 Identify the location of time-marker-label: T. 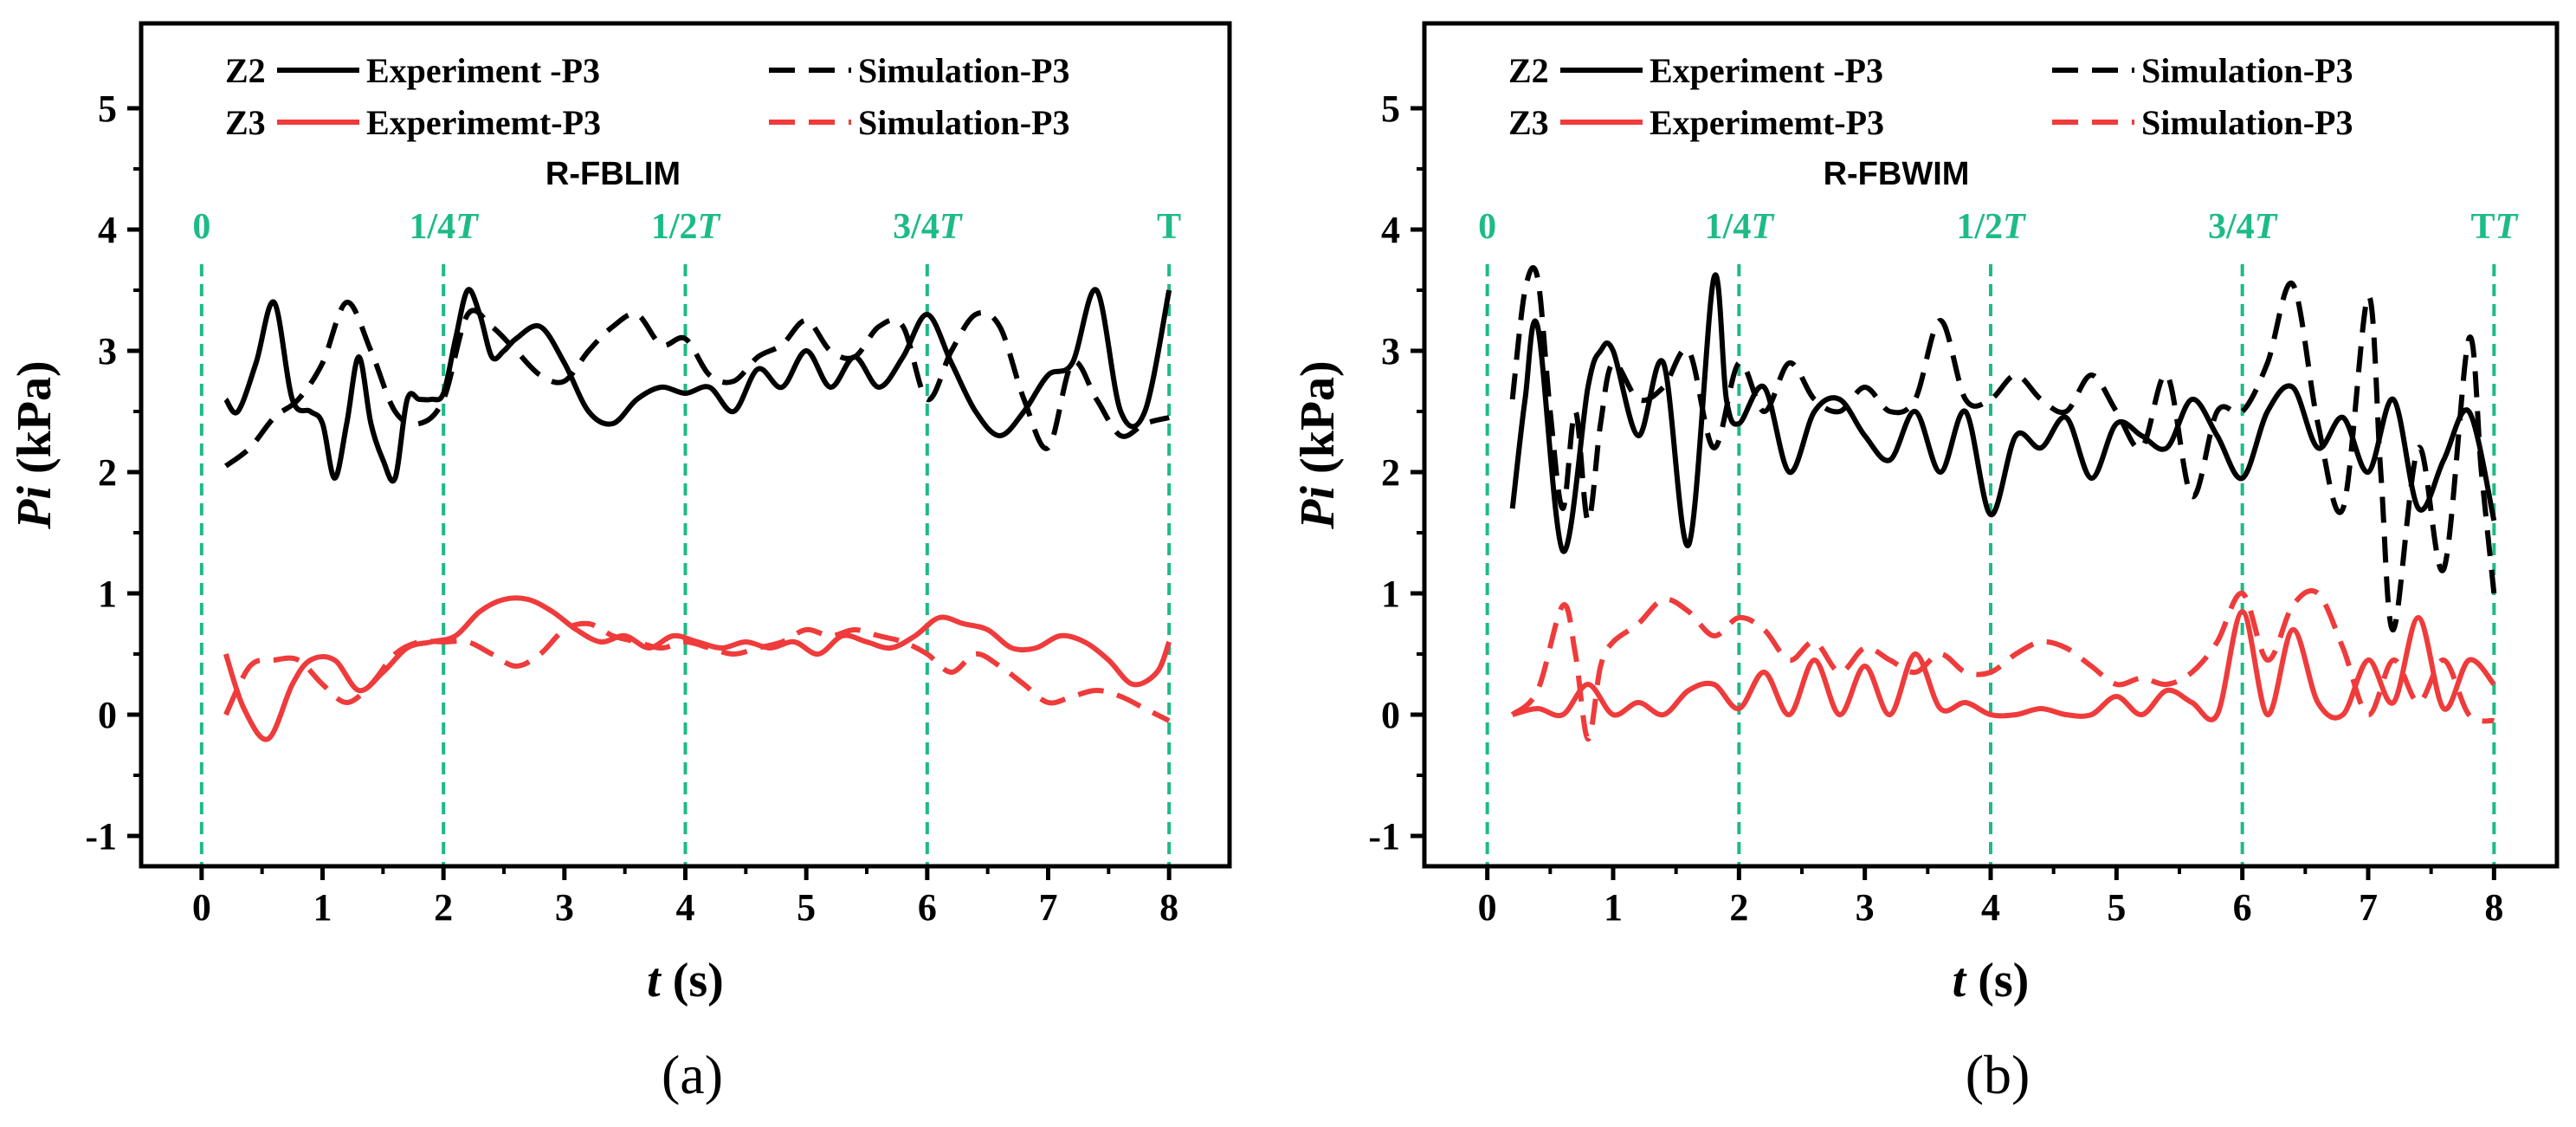
(1169, 227).